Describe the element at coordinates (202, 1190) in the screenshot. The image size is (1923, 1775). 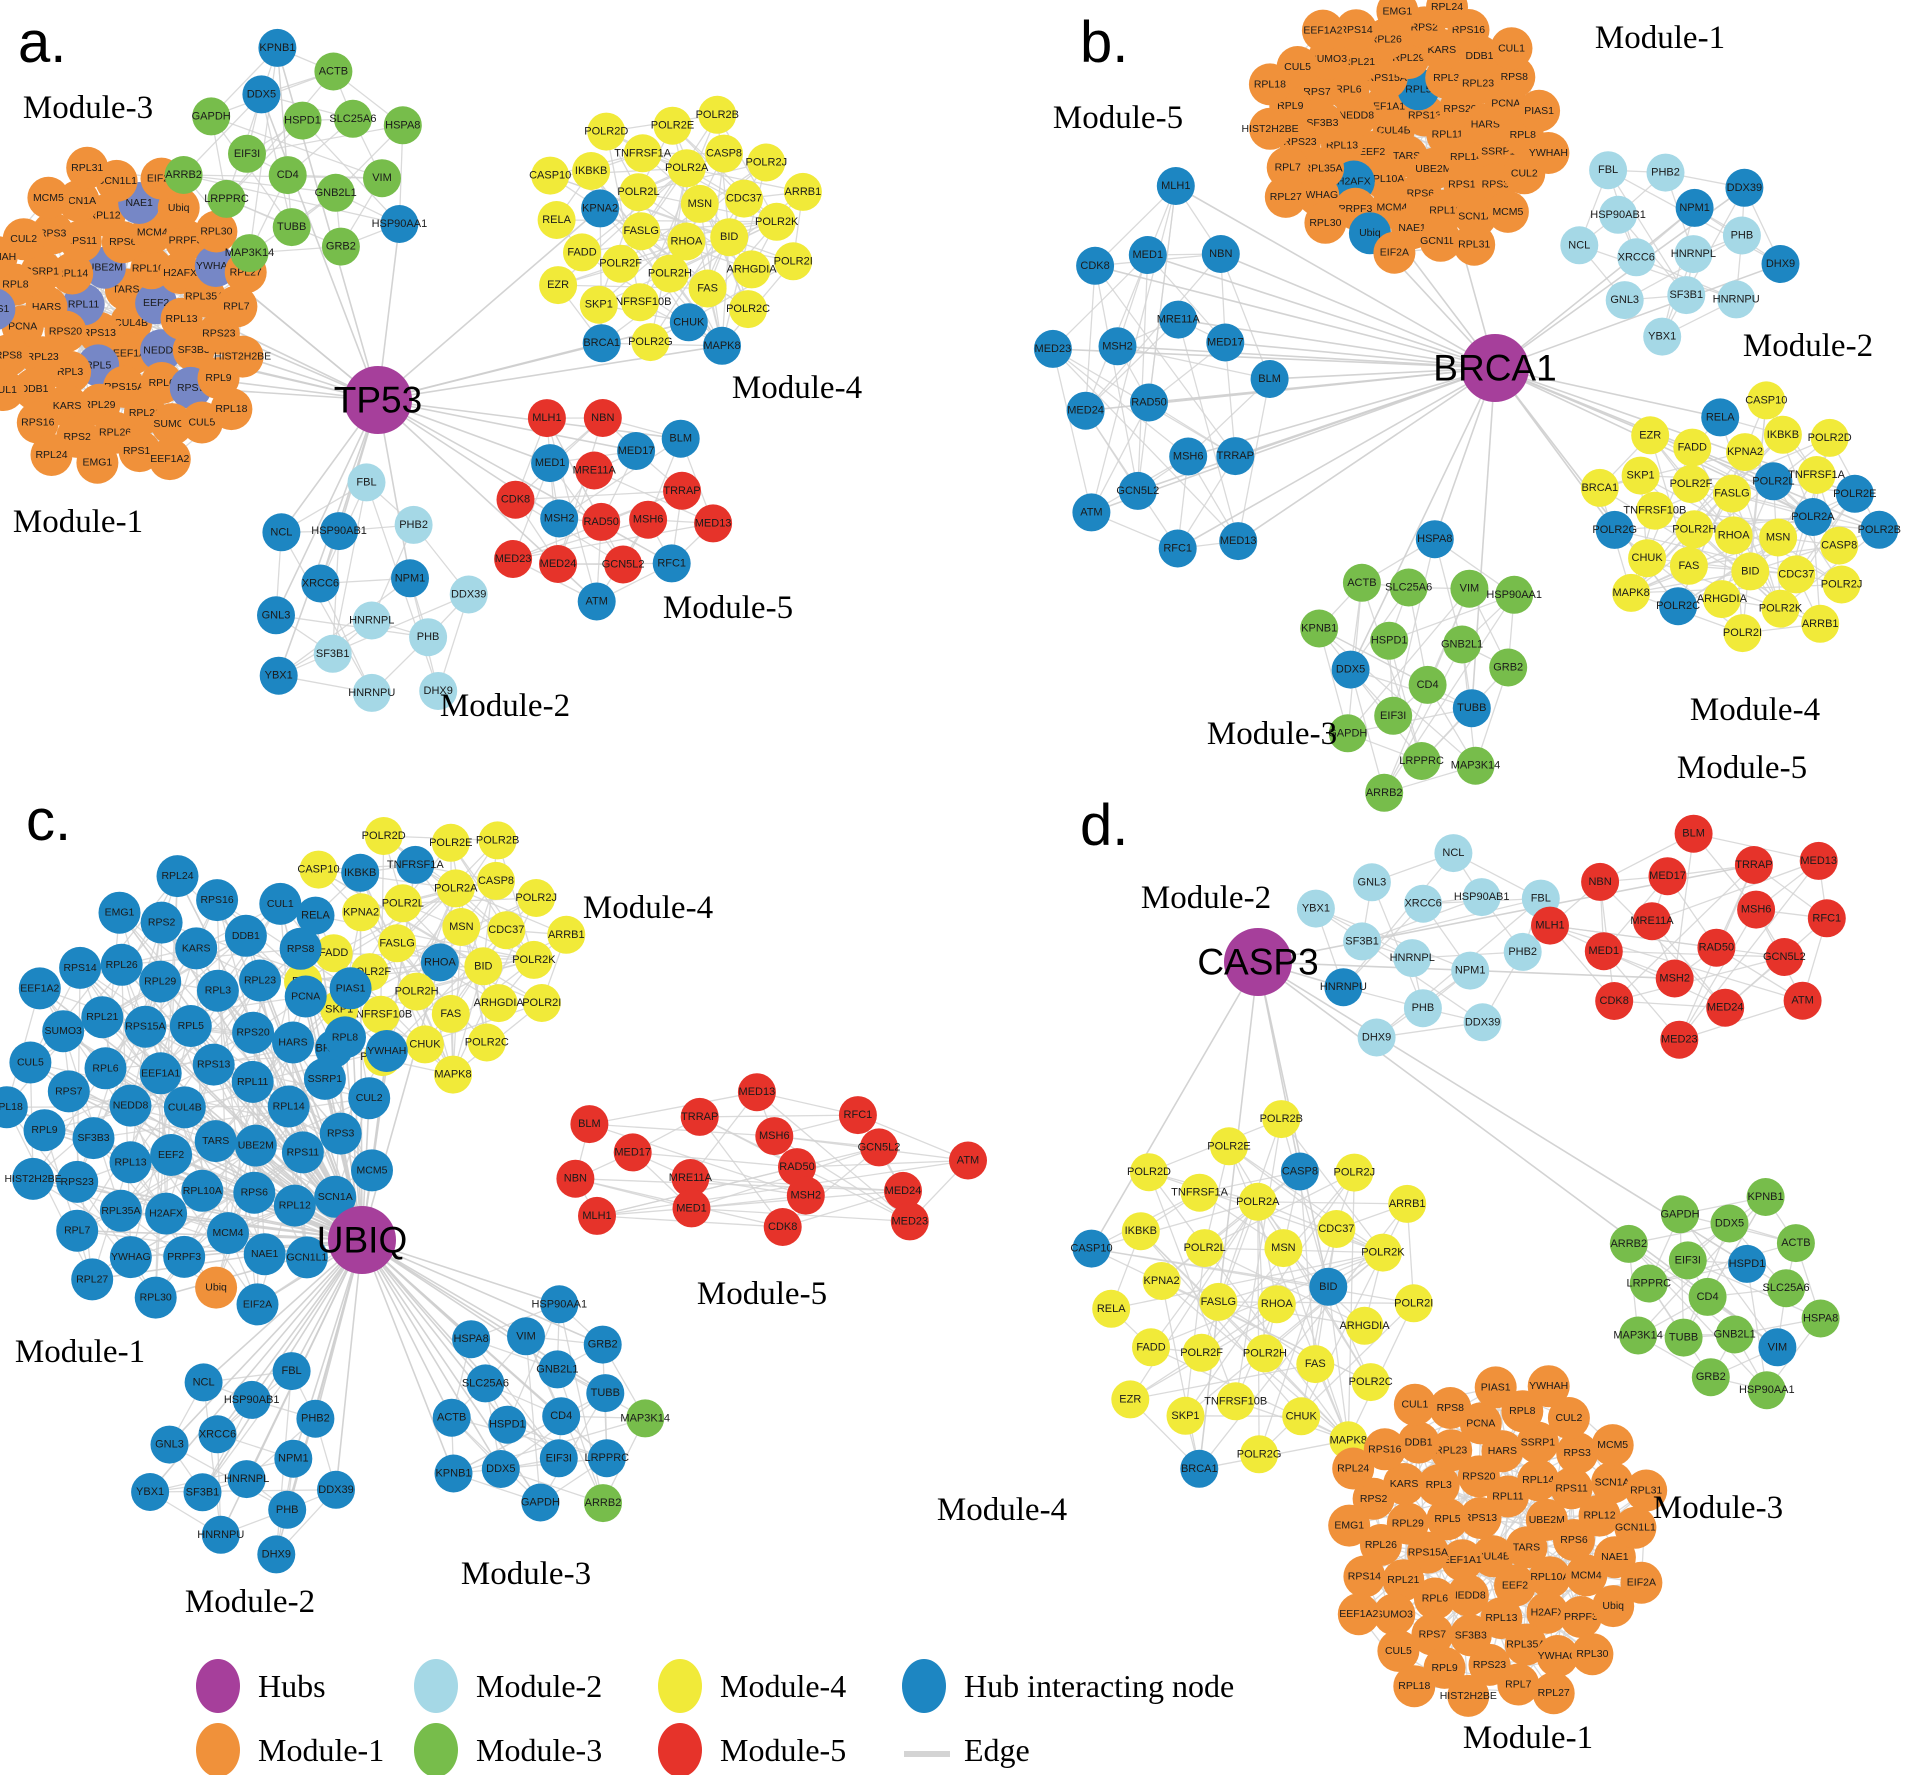
I see `node-circle-RPL10A` at that location.